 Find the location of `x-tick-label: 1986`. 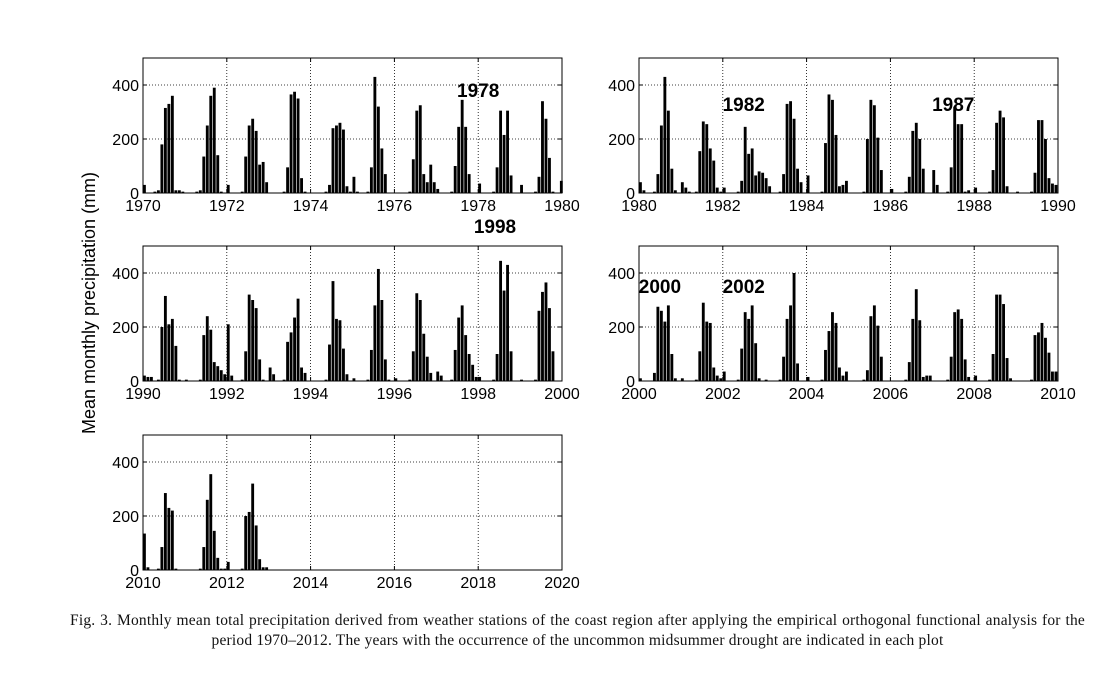

x-tick-label: 1986 is located at coordinates (891, 206).